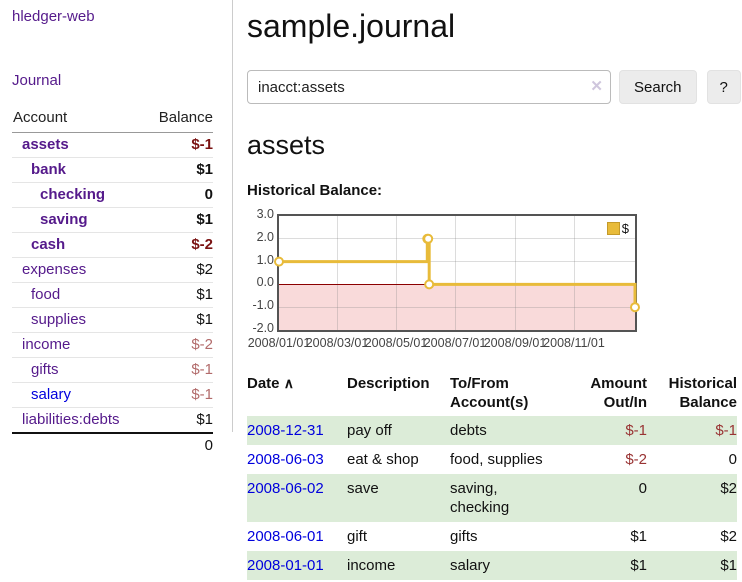 The width and height of the screenshot is (742, 582). I want to click on account-link-checking: checking, so click(73, 194).